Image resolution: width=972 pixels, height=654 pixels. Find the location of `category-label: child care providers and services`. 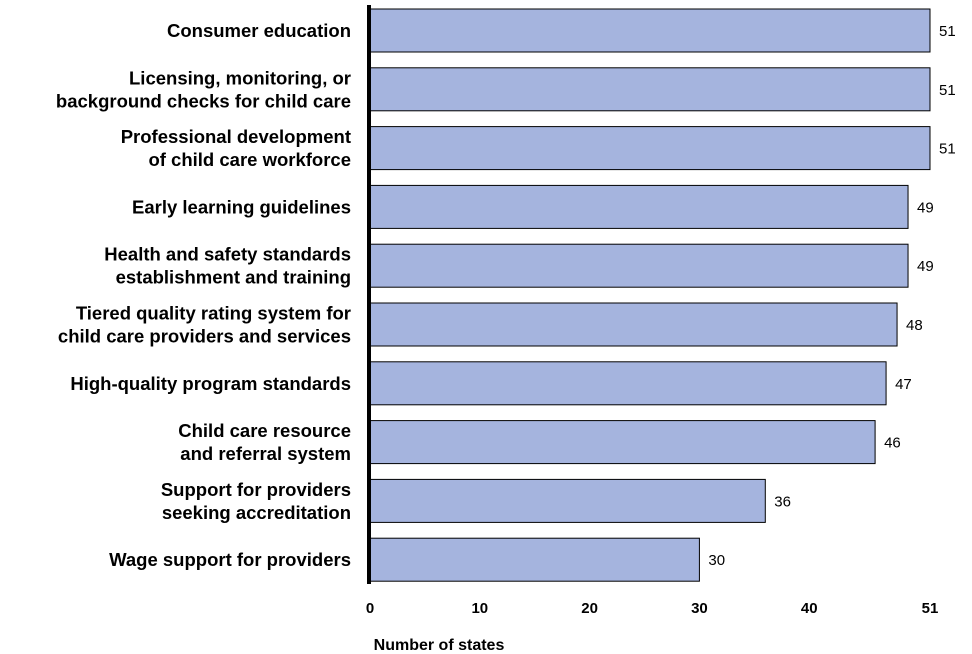

category-label: child care providers and services is located at coordinates (204, 336).